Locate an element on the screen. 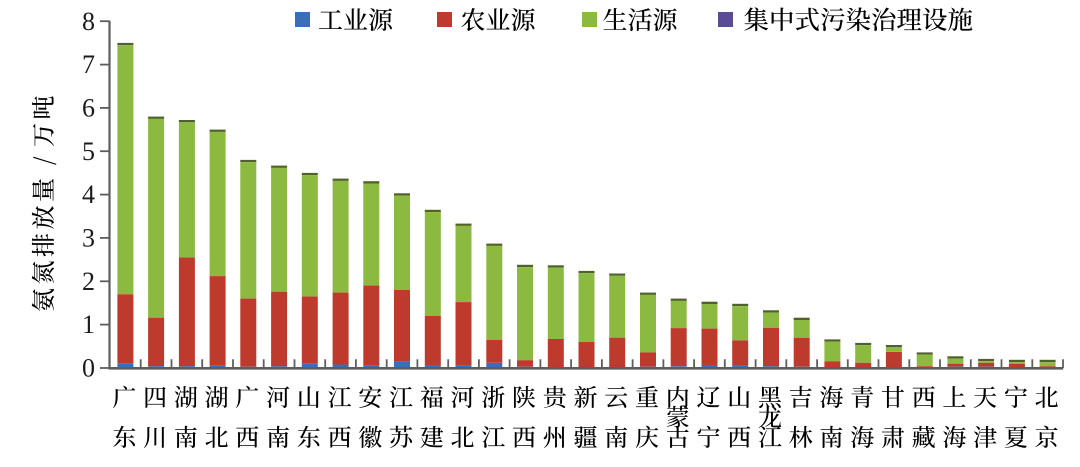  svg-text: 1 is located at coordinates (88, 324).